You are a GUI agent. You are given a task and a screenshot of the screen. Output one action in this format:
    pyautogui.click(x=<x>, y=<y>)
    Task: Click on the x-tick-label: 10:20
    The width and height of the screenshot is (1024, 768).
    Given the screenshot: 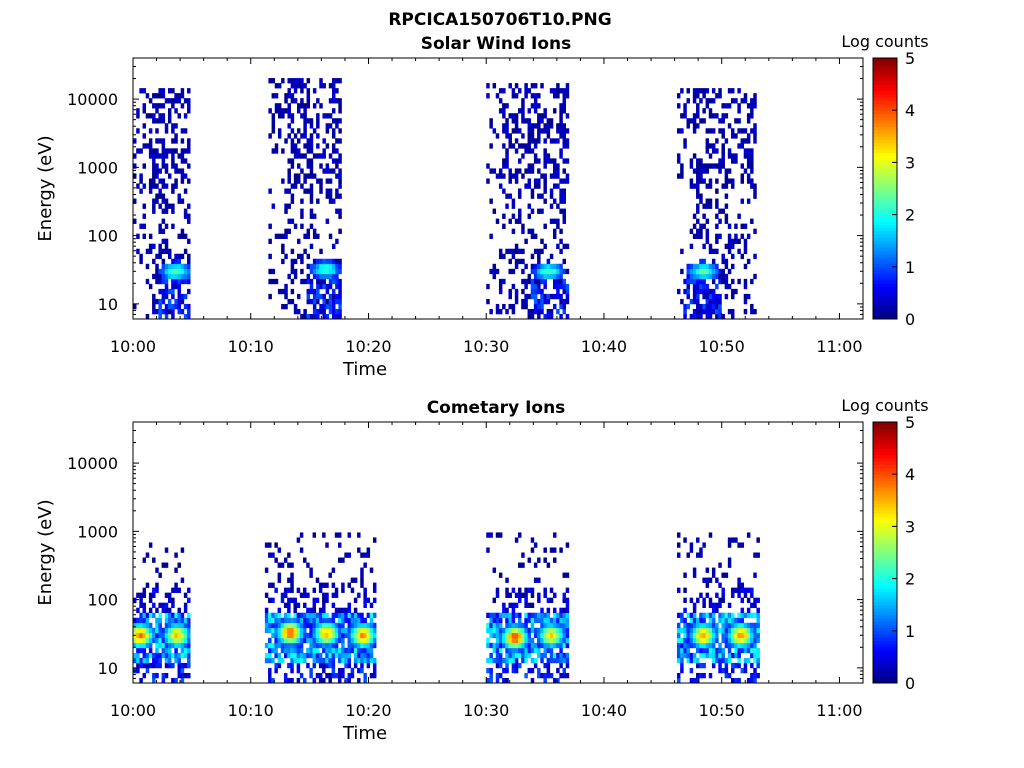 What is the action you would take?
    pyautogui.click(x=368, y=710)
    